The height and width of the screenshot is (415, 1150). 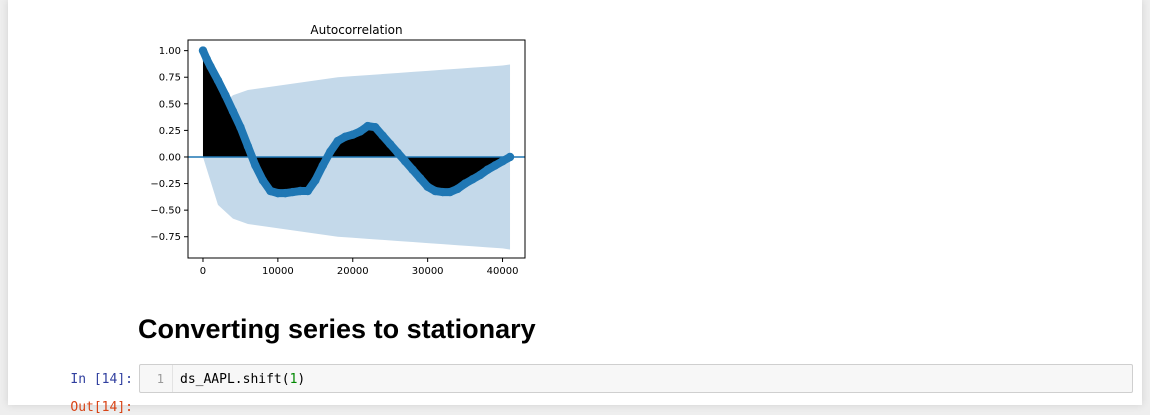 I want to click on code-line: ds_AAPL.shift(1), so click(x=242, y=379).